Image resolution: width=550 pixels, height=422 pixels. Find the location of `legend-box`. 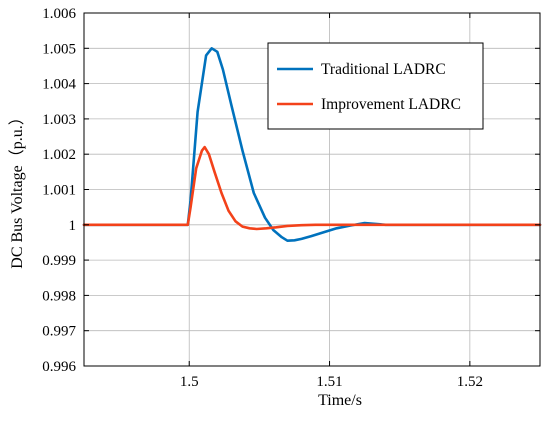

legend-box is located at coordinates (375, 86).